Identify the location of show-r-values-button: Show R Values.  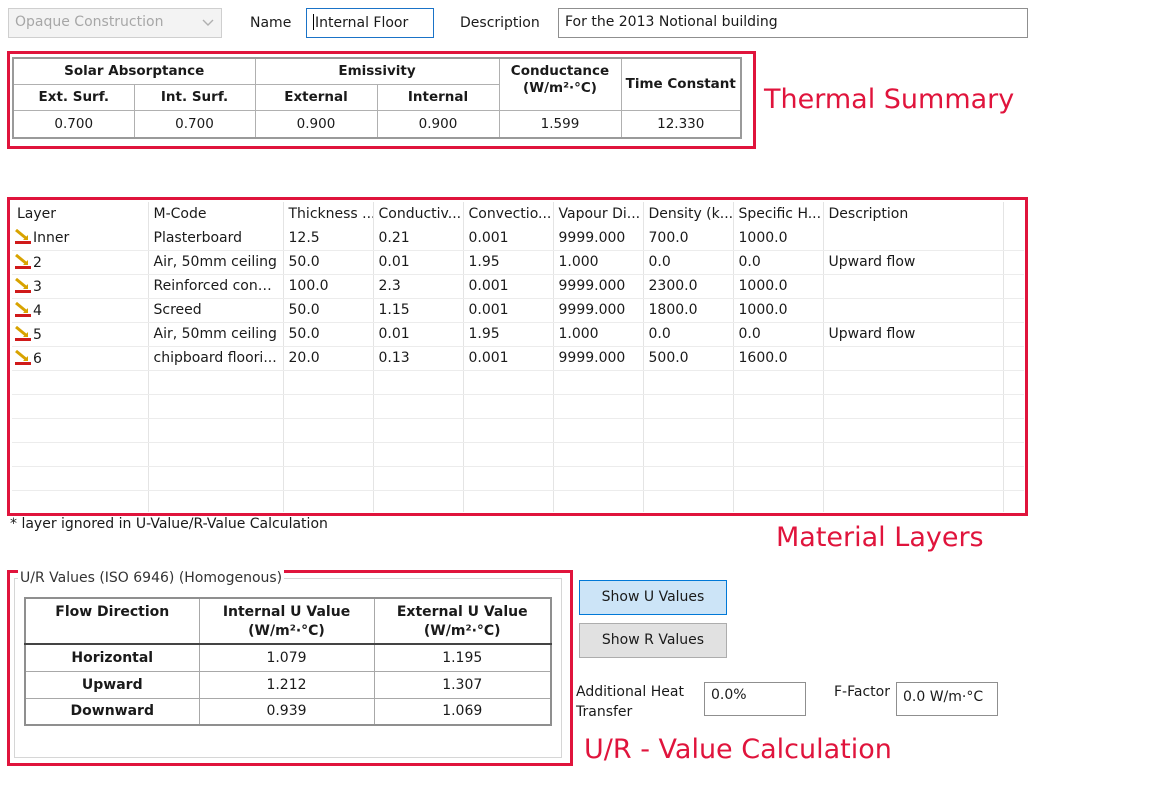
(653, 640).